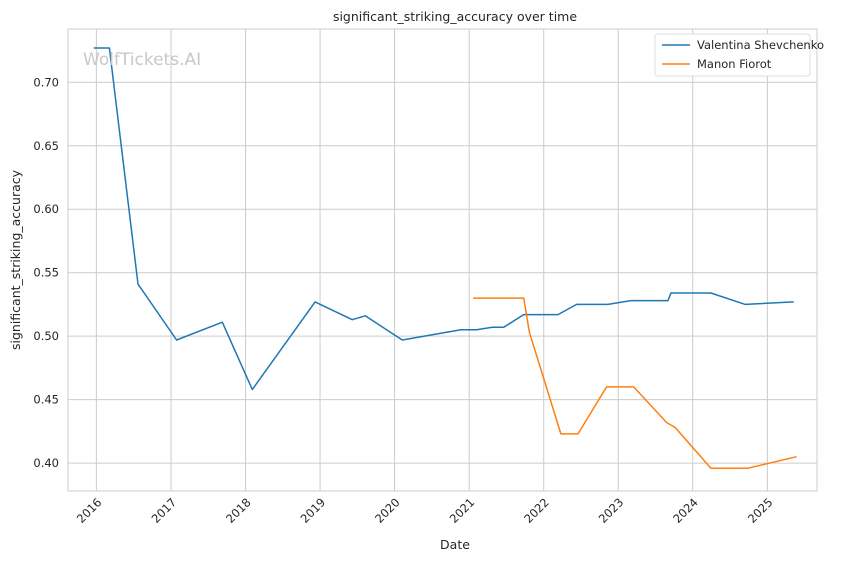 This screenshot has width=852, height=561. I want to click on y-axis-ticks: 0.40 0.45 0.50 0.55 0.60 0.65 0.70, so click(46, 272).